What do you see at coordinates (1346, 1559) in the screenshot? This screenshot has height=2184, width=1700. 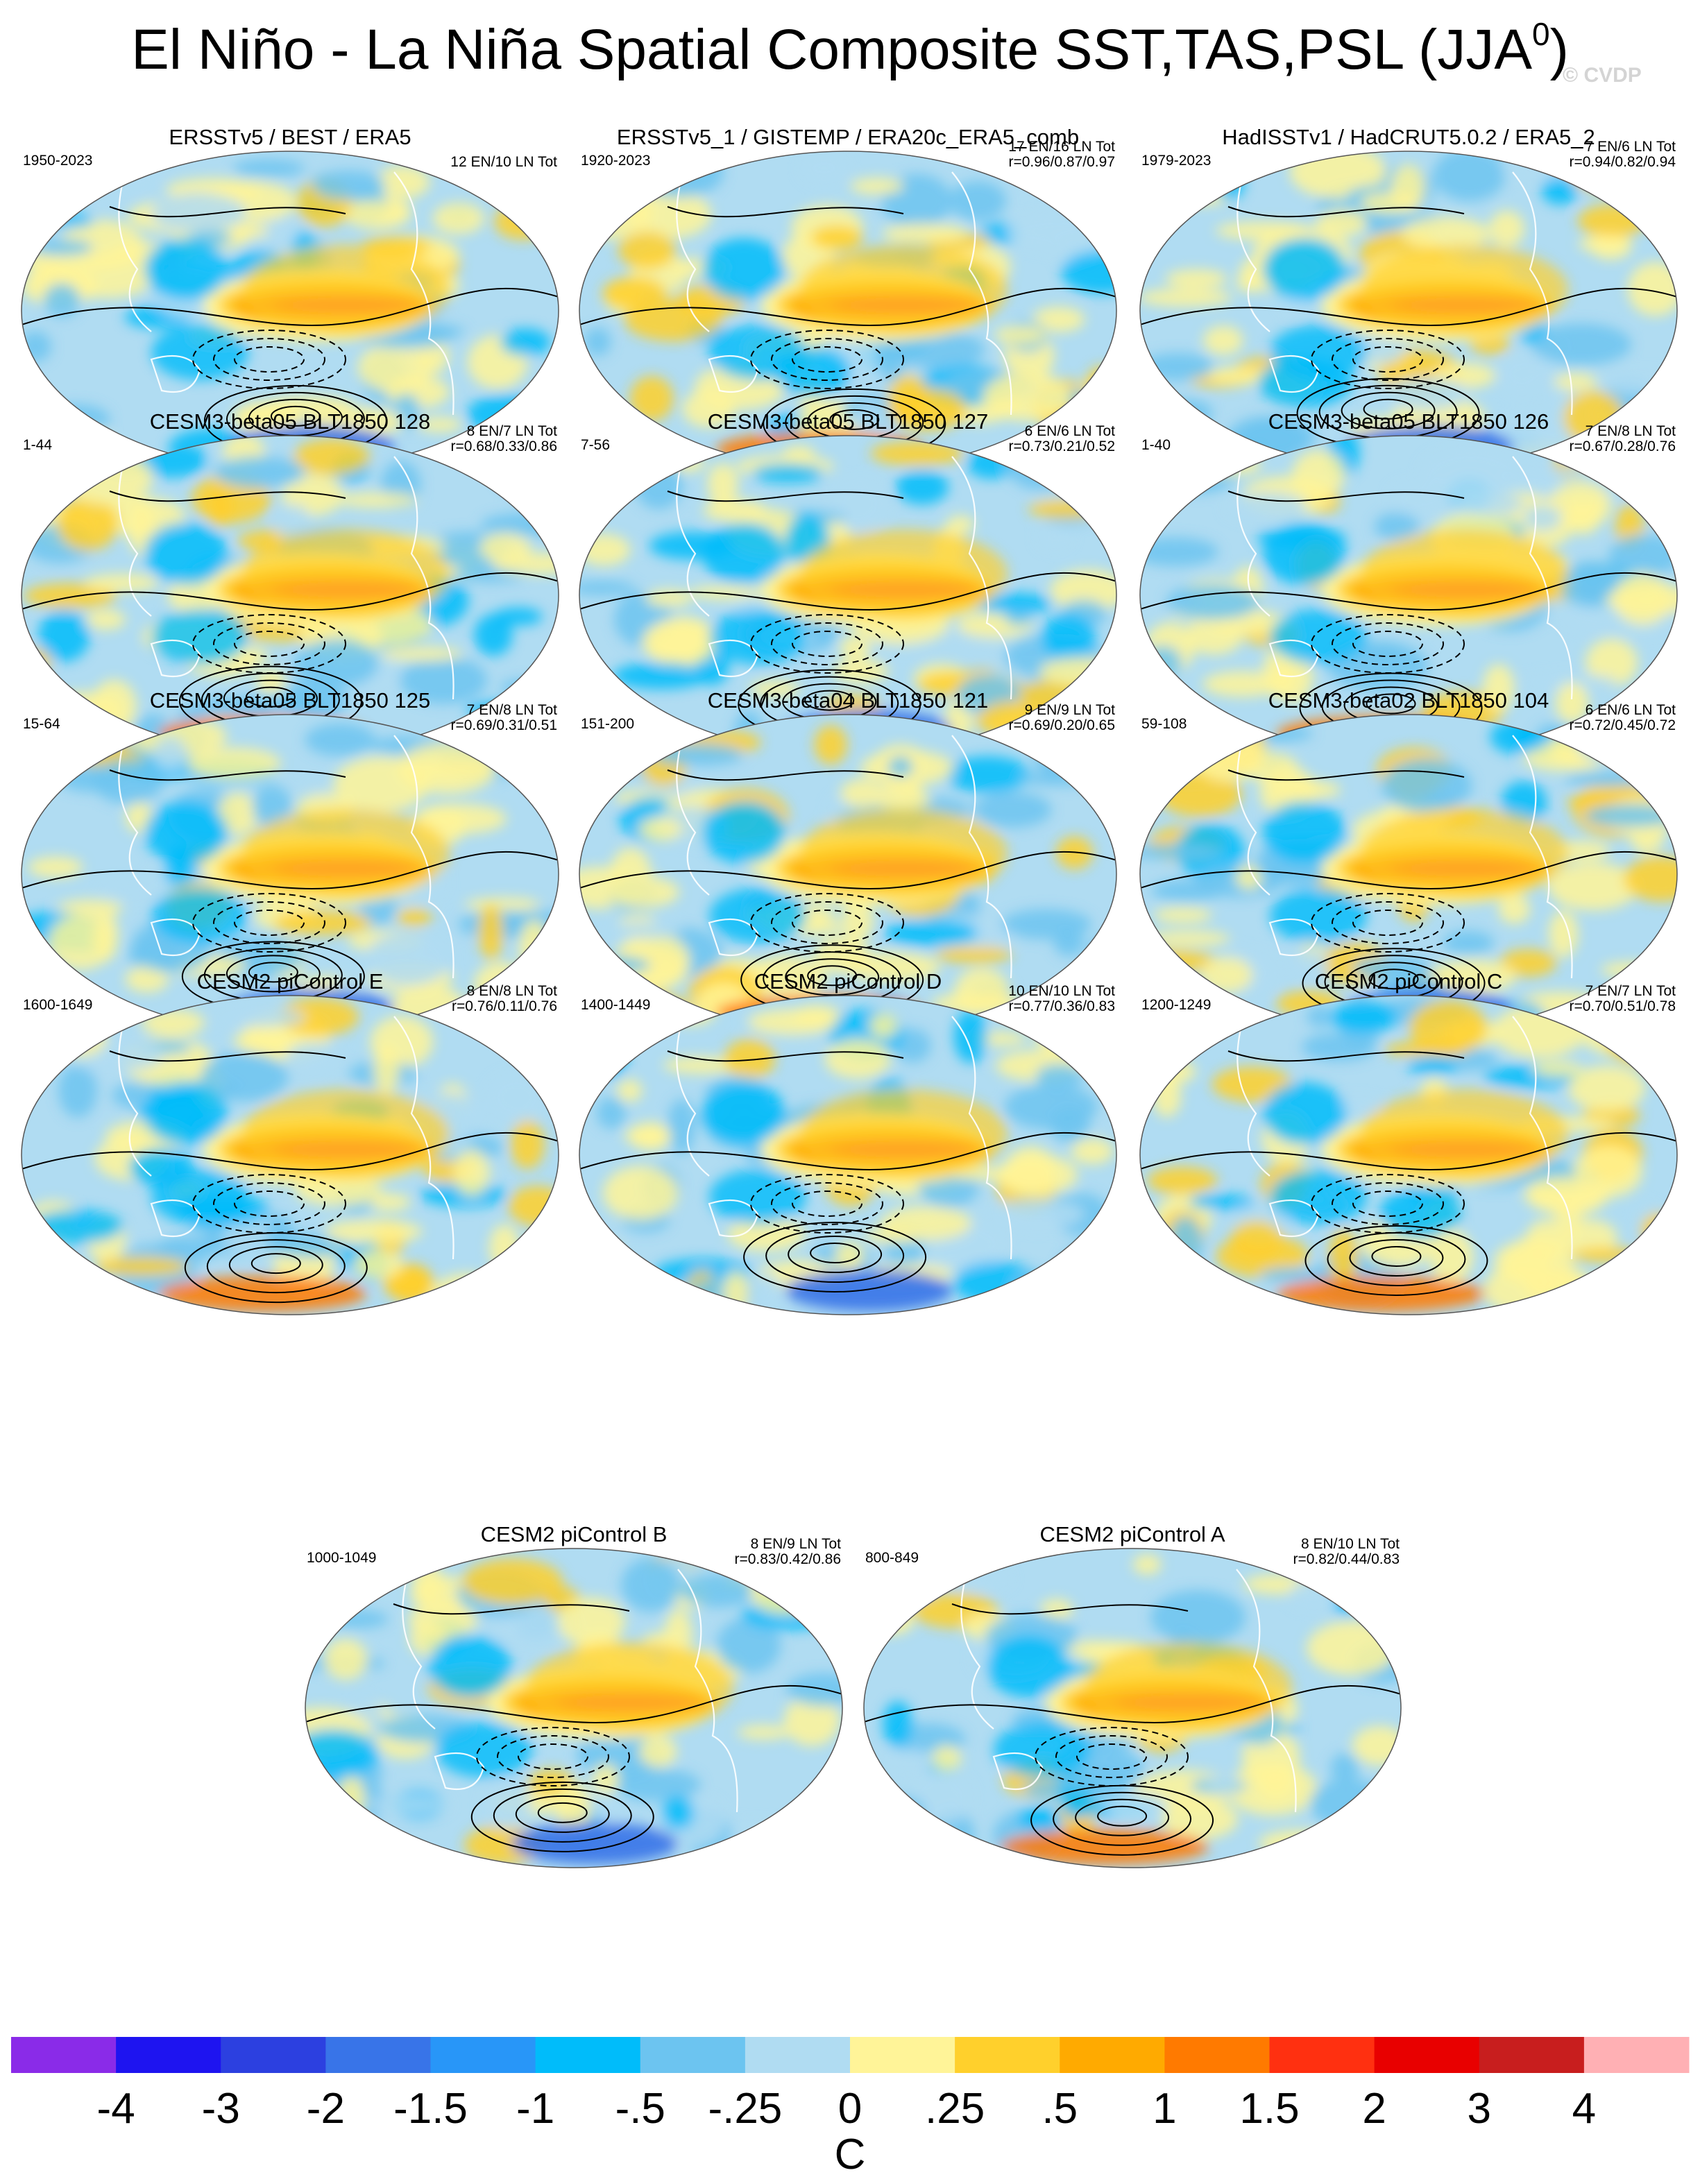 I see `panel-correlation: r=0.82/0.44/0.83` at bounding box center [1346, 1559].